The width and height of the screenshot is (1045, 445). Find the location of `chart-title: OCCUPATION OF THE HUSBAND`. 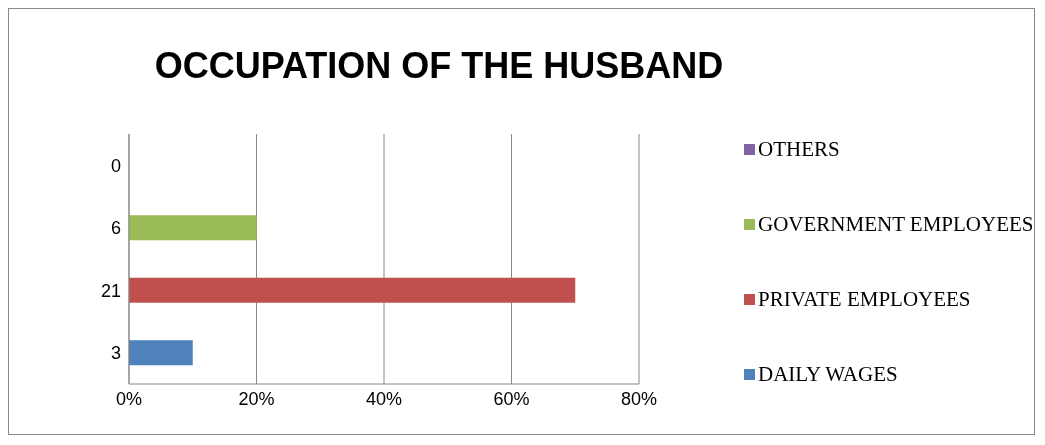

chart-title: OCCUPATION OF THE HUSBAND is located at coordinates (439, 66).